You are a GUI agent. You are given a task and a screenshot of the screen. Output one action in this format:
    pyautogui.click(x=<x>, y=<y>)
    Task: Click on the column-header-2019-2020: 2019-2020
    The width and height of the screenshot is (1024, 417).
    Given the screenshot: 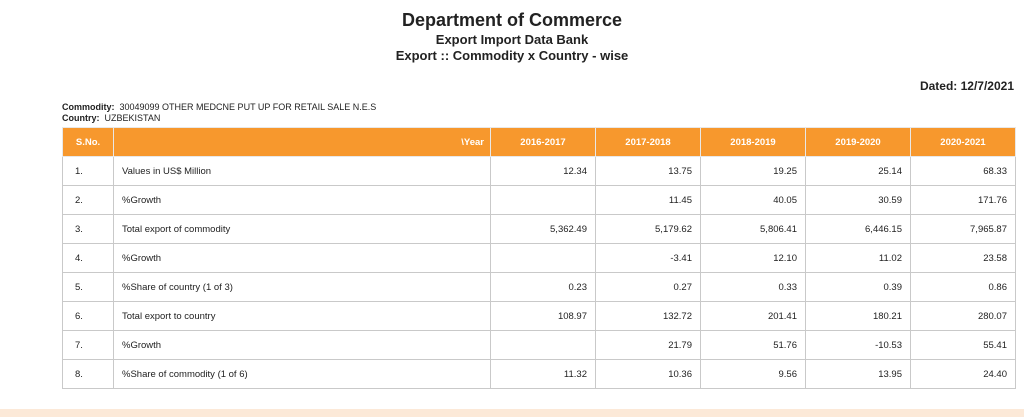 What is the action you would take?
    pyautogui.click(x=858, y=142)
    